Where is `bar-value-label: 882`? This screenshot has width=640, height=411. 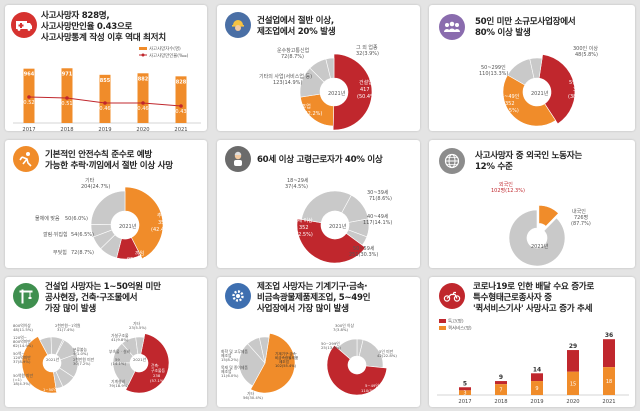 bar-value-label: 882 is located at coordinates (143, 79).